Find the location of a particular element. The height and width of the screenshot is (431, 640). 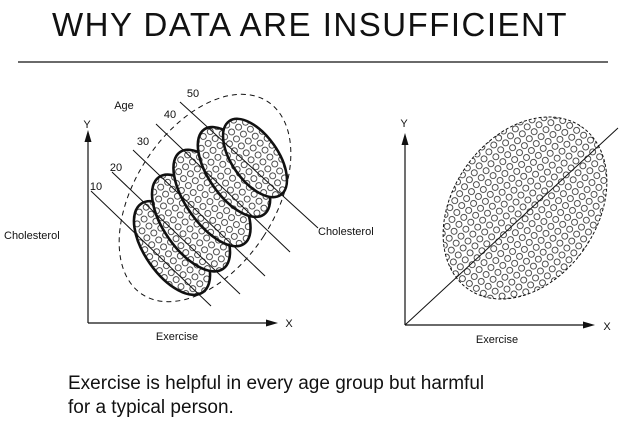

age-tick-30: 30 is located at coordinates (143, 142).